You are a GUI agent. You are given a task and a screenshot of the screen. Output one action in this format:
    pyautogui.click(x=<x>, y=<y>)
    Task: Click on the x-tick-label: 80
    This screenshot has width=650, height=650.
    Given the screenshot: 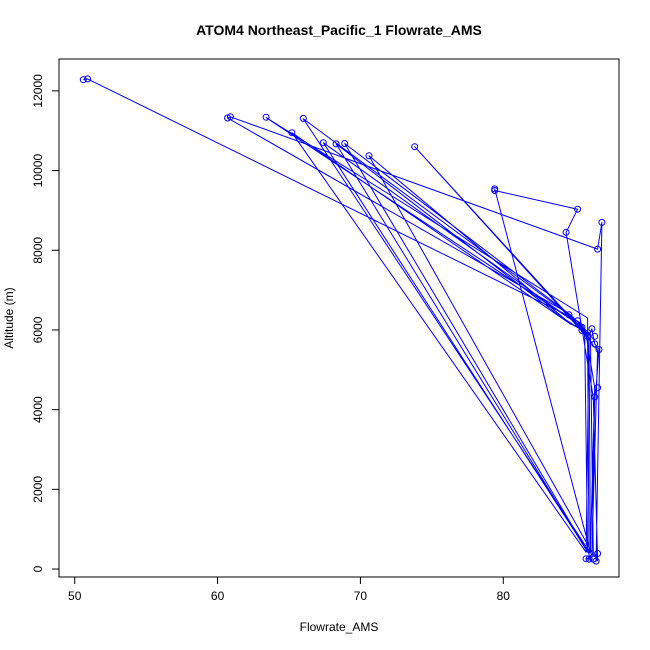 What is the action you would take?
    pyautogui.click(x=504, y=596)
    